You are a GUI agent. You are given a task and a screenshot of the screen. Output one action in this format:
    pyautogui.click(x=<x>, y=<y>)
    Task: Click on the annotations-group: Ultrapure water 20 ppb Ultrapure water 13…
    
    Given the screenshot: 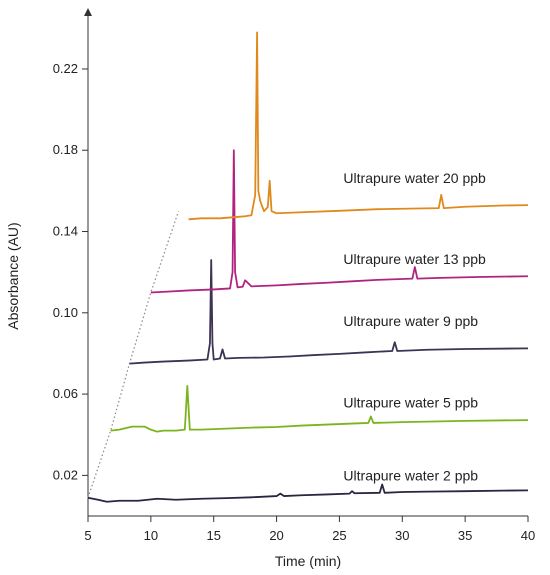 What is the action you would take?
    pyautogui.click(x=414, y=327)
    